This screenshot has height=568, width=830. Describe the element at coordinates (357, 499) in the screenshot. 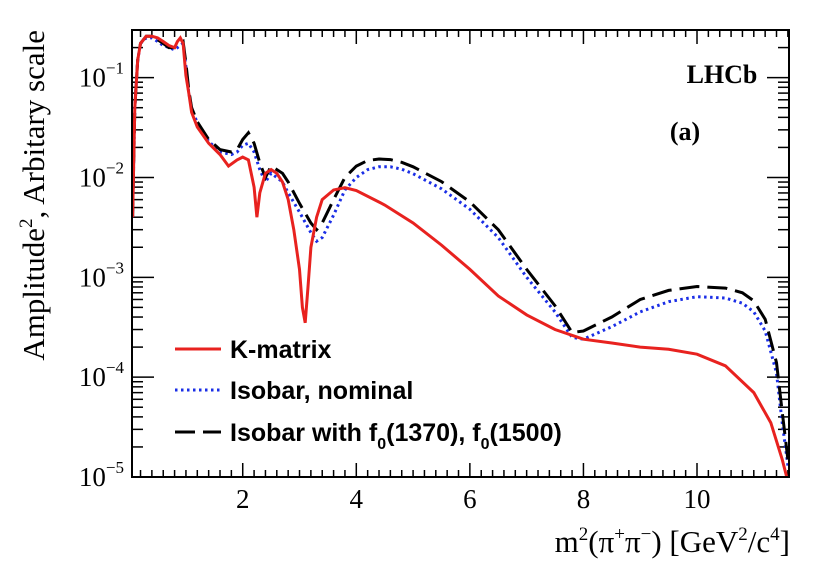

I see `x-tick-label: 4` at that location.